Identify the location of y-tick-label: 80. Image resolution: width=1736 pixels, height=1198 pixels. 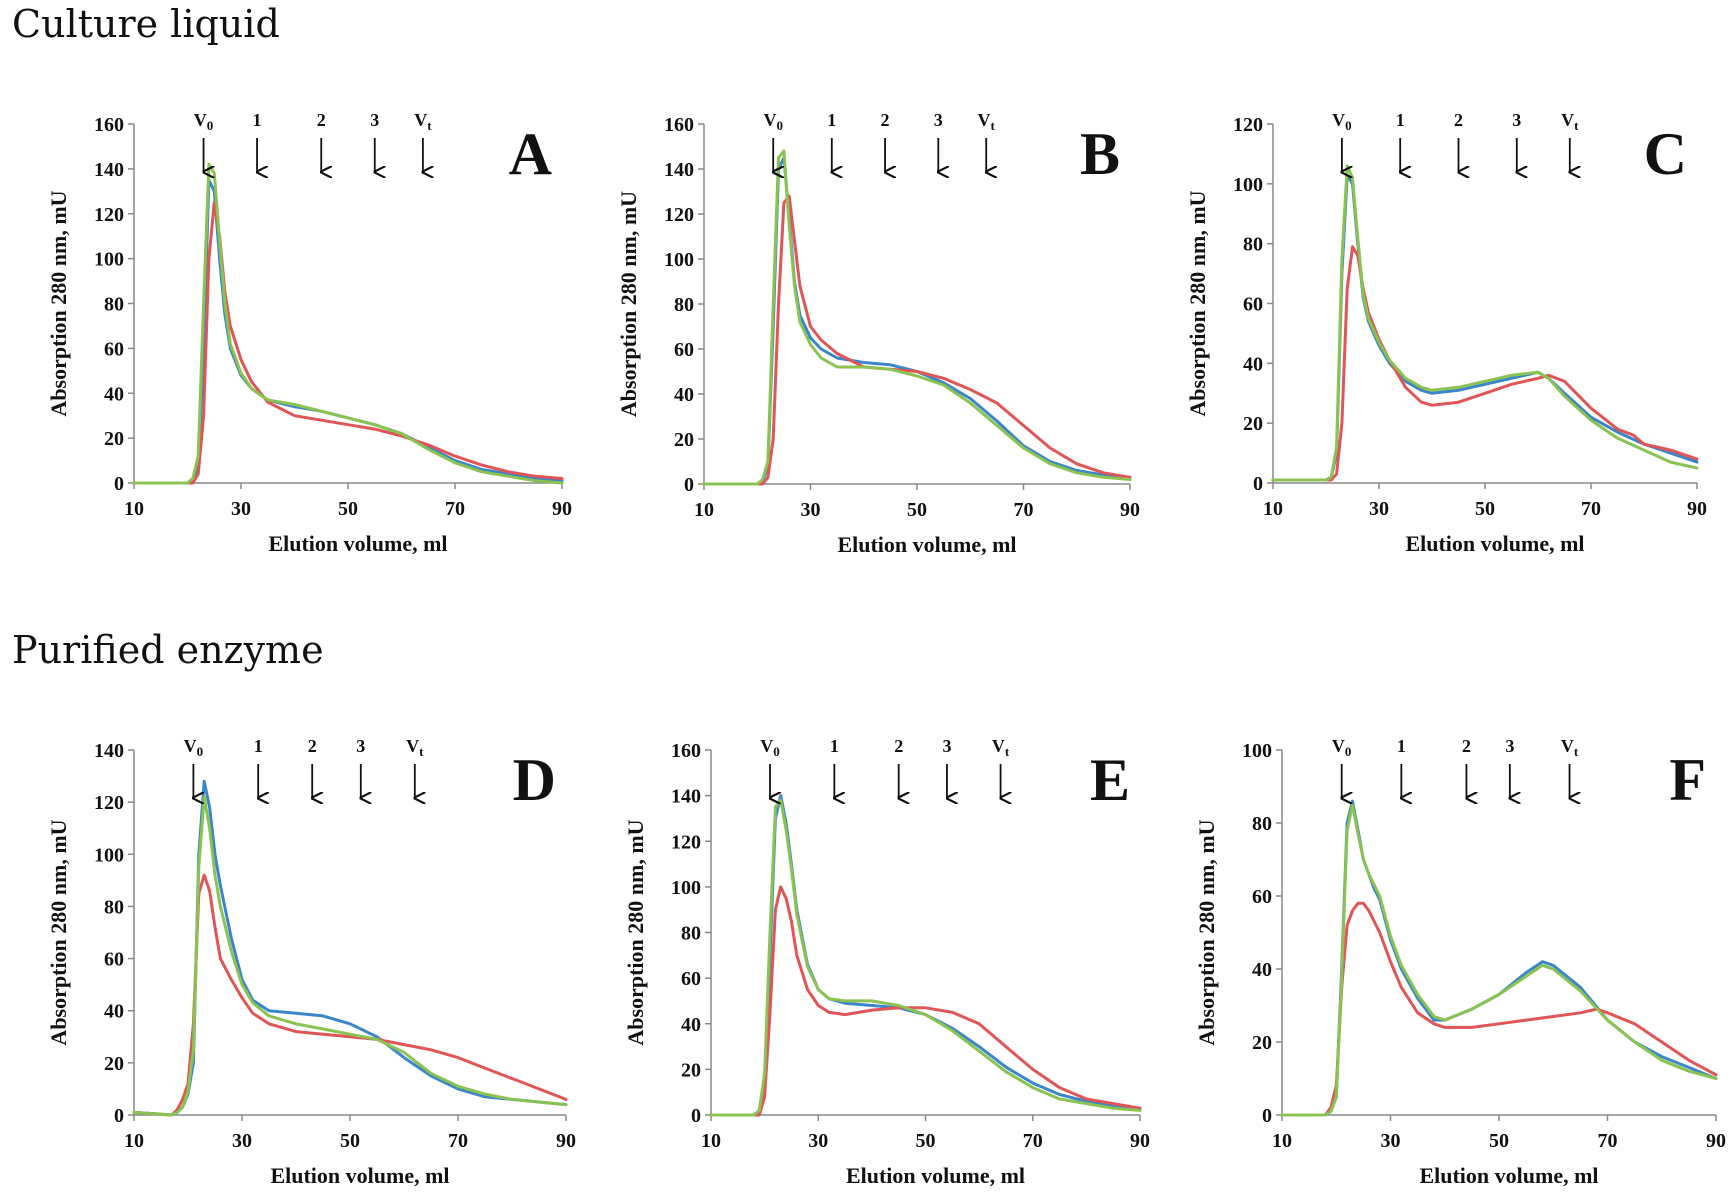
(691, 934).